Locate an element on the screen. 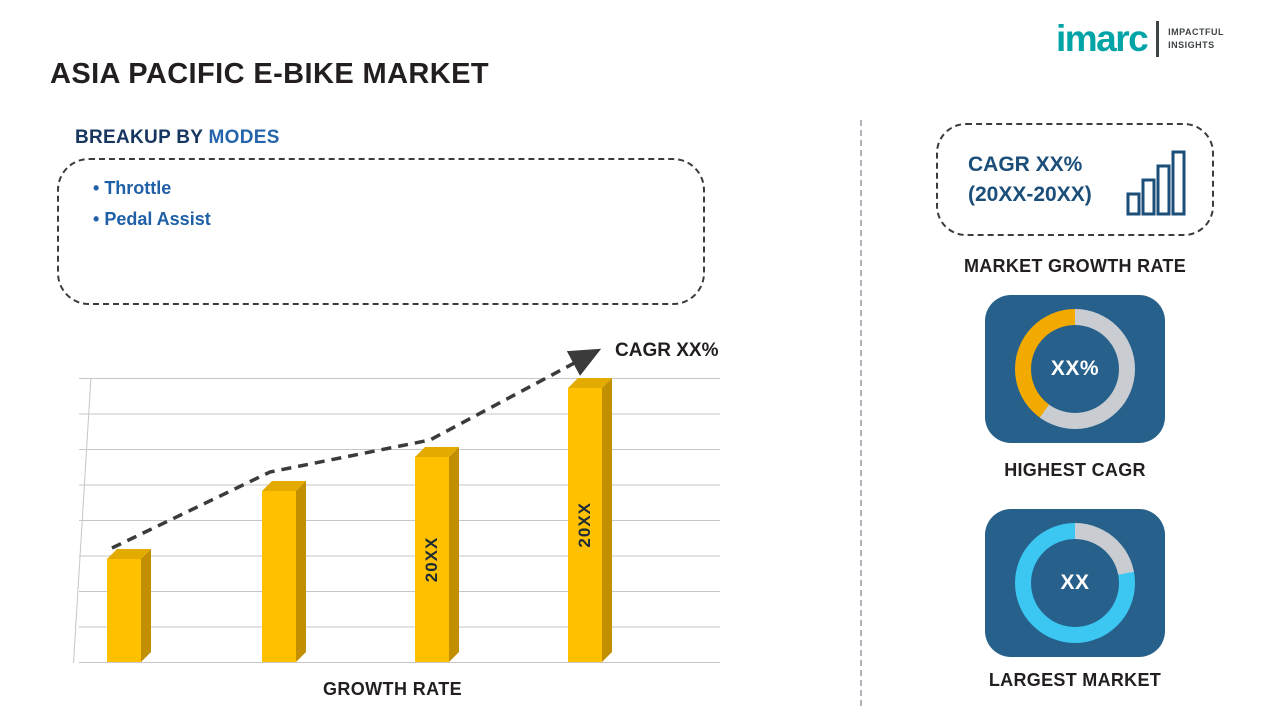  logo-tagline: IMPACTFUL INSIGHTS is located at coordinates (1196, 38).